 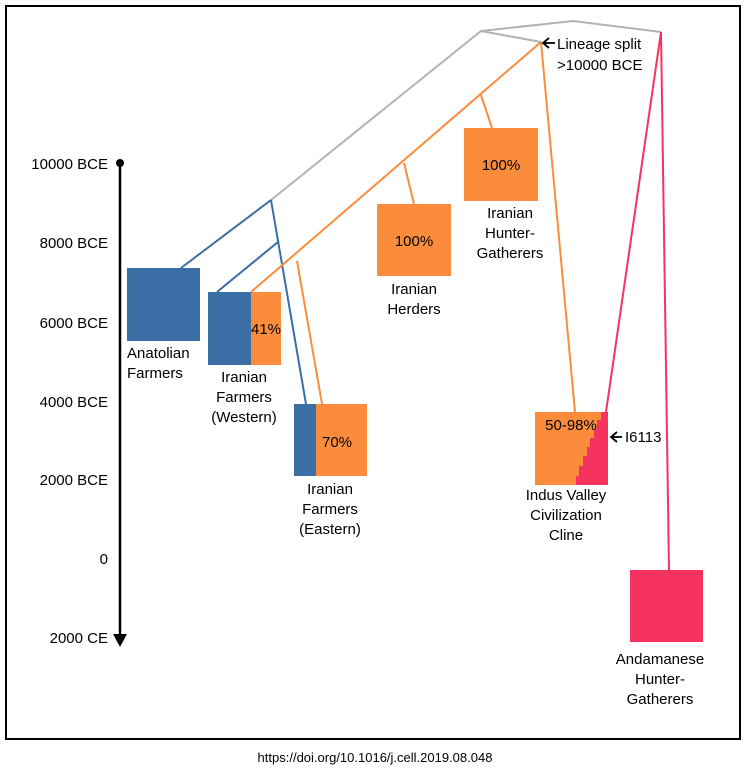 I want to click on population-label: Herders, so click(x=413, y=309).